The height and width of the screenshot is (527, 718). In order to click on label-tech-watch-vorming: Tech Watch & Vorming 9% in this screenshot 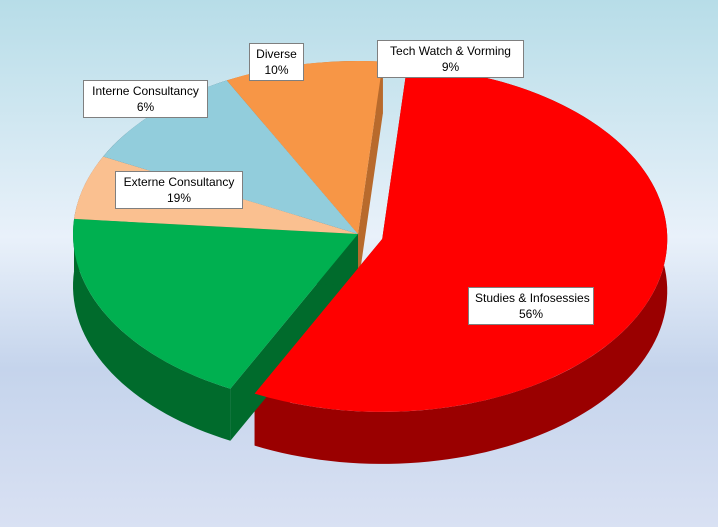, I will do `click(450, 59)`.